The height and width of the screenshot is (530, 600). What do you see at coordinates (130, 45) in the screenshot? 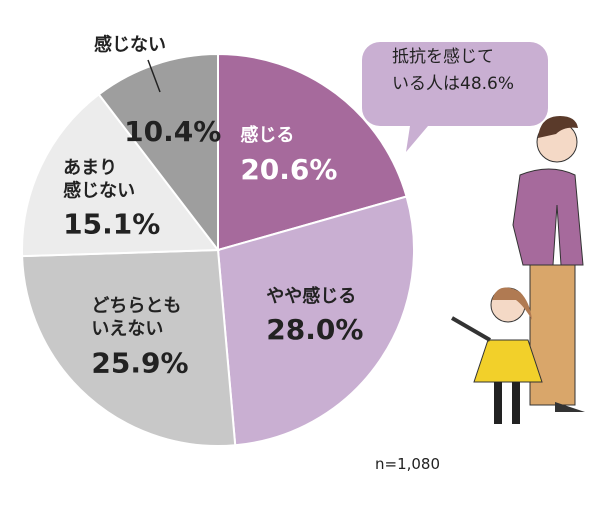
I see `category-label: 感じない` at bounding box center [130, 45].